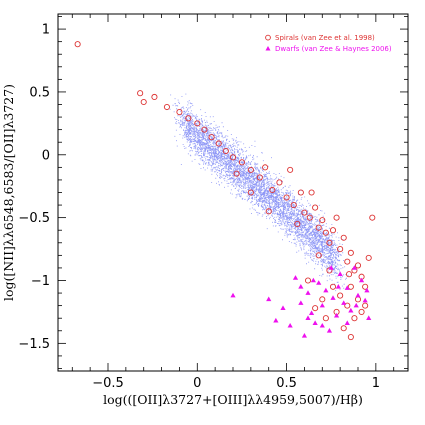 The height and width of the screenshot is (425, 425). What do you see at coordinates (197, 383) in the screenshot?
I see `x-tick-label: 0` at bounding box center [197, 383].